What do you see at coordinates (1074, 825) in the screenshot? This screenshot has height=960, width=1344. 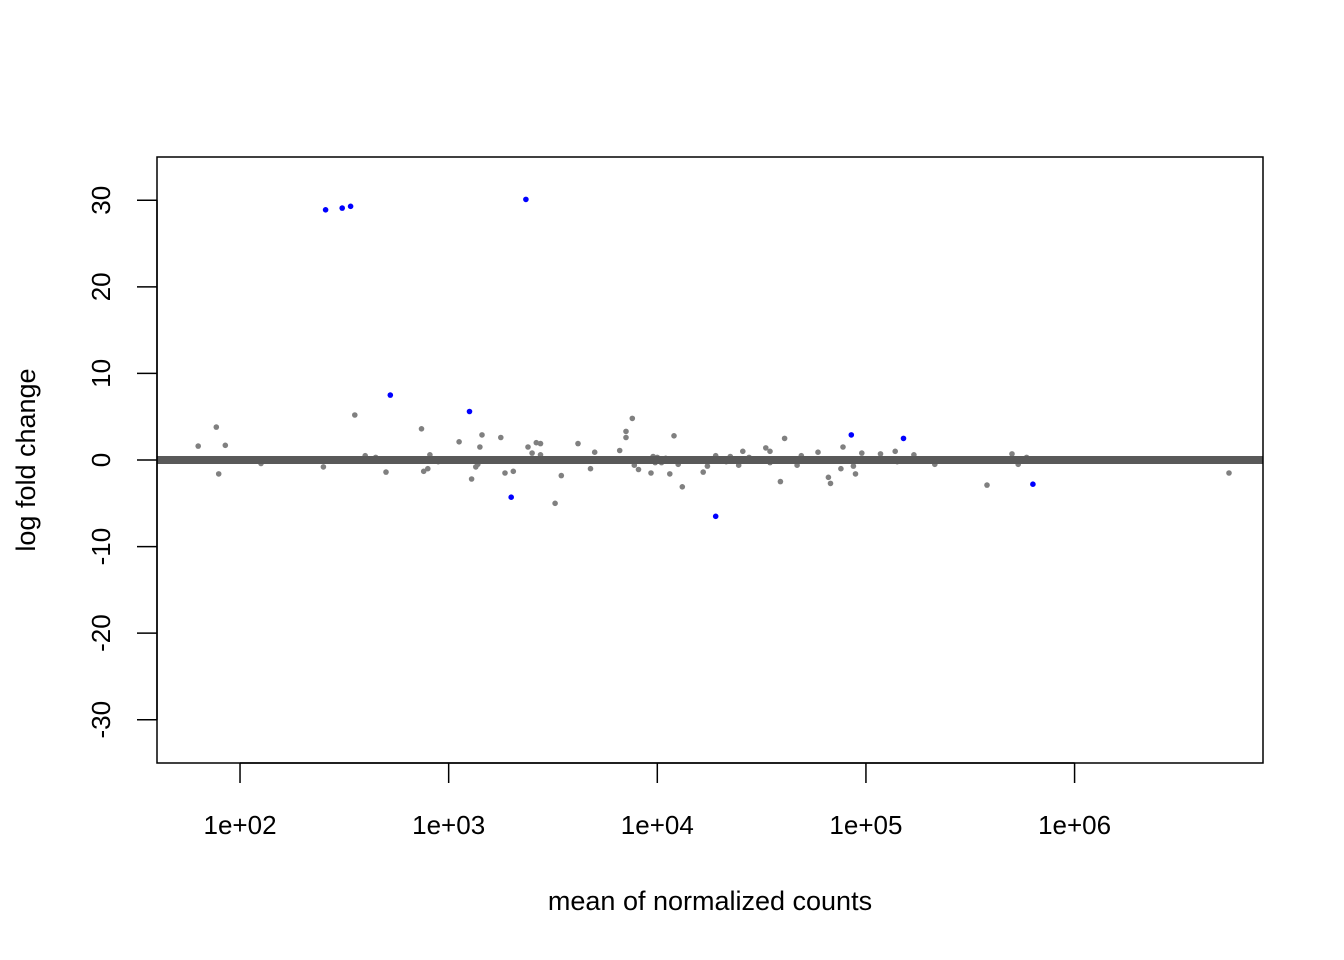 I see `x-tick-label: 1e+06` at bounding box center [1074, 825].